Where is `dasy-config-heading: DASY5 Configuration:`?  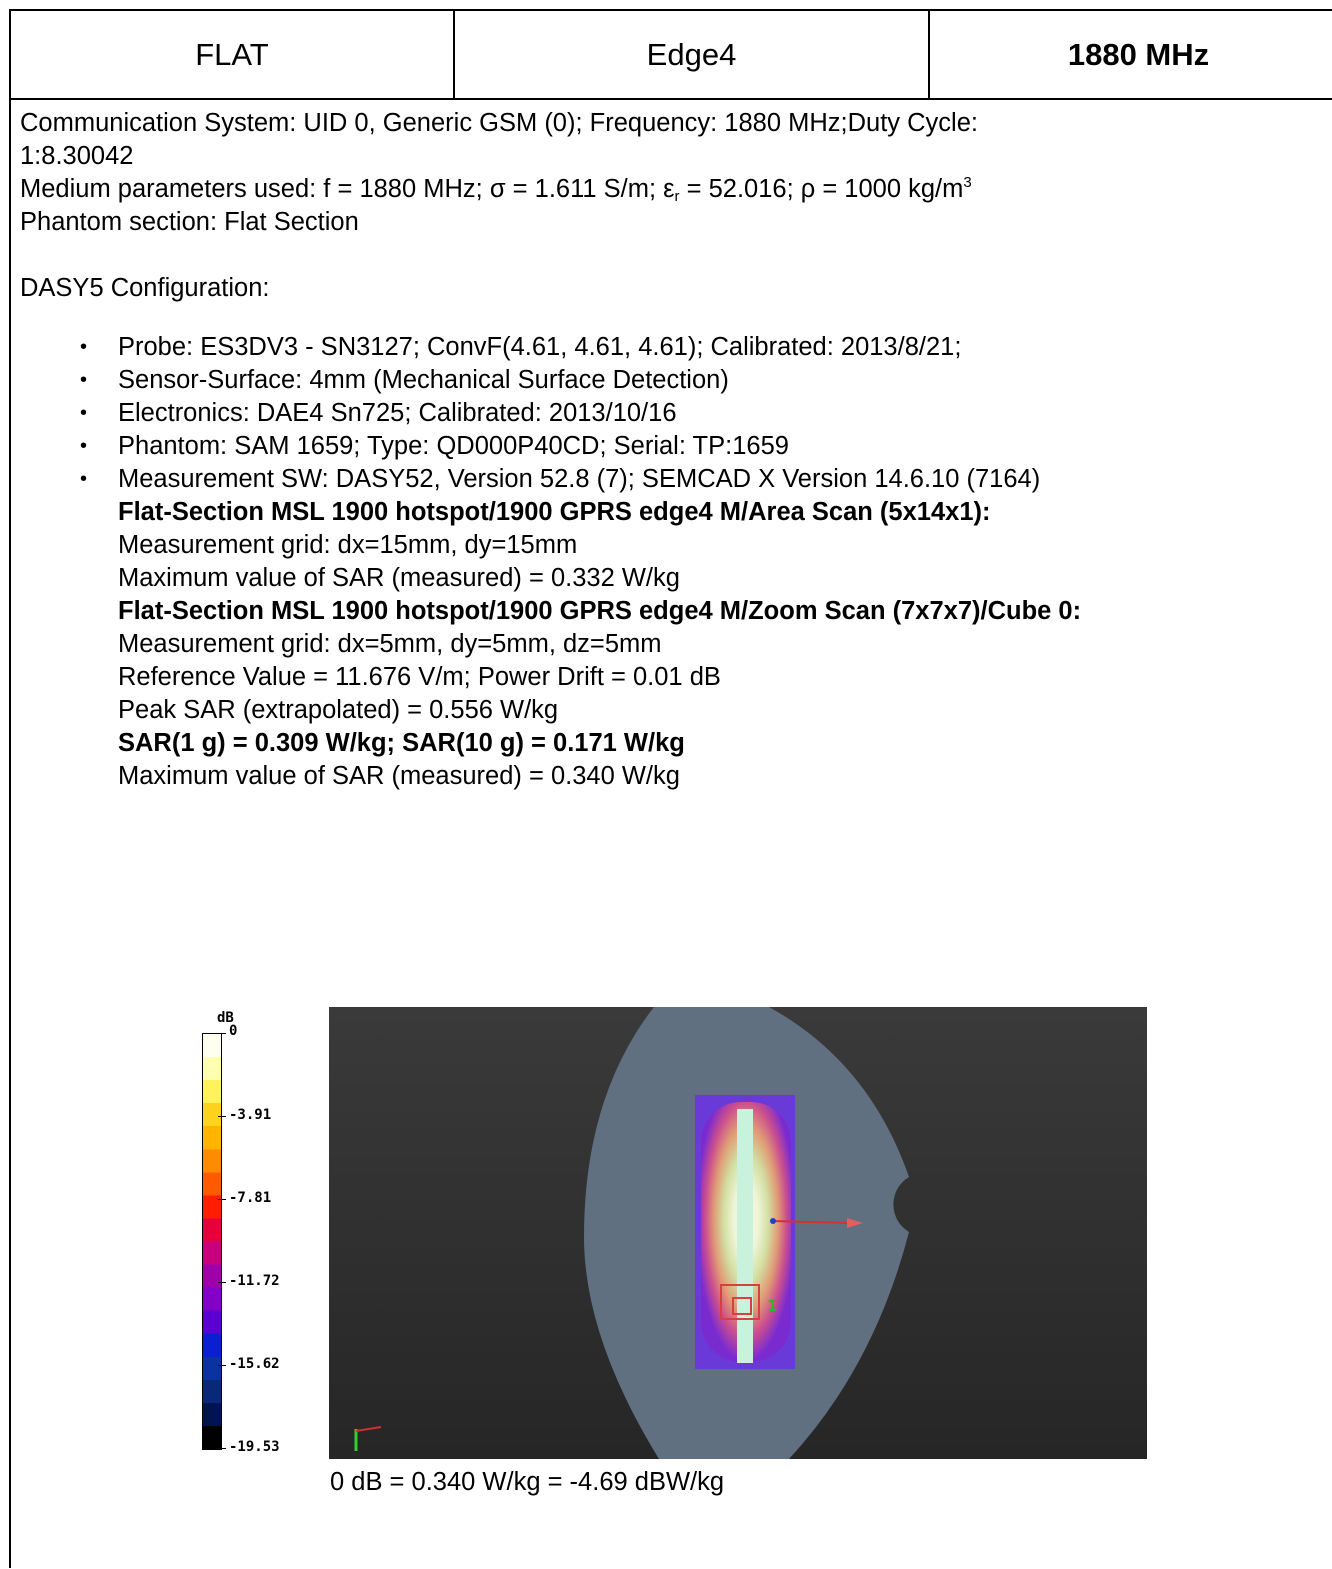 dasy-config-heading: DASY5 Configuration: is located at coordinates (145, 288).